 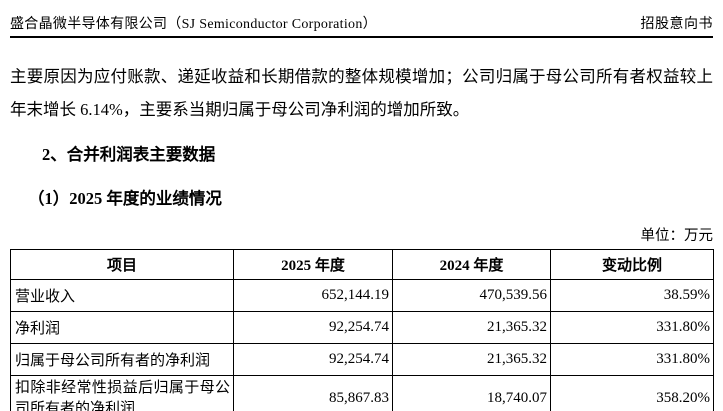 I want to click on row-value-change: 358.20%, so click(x=632, y=393).